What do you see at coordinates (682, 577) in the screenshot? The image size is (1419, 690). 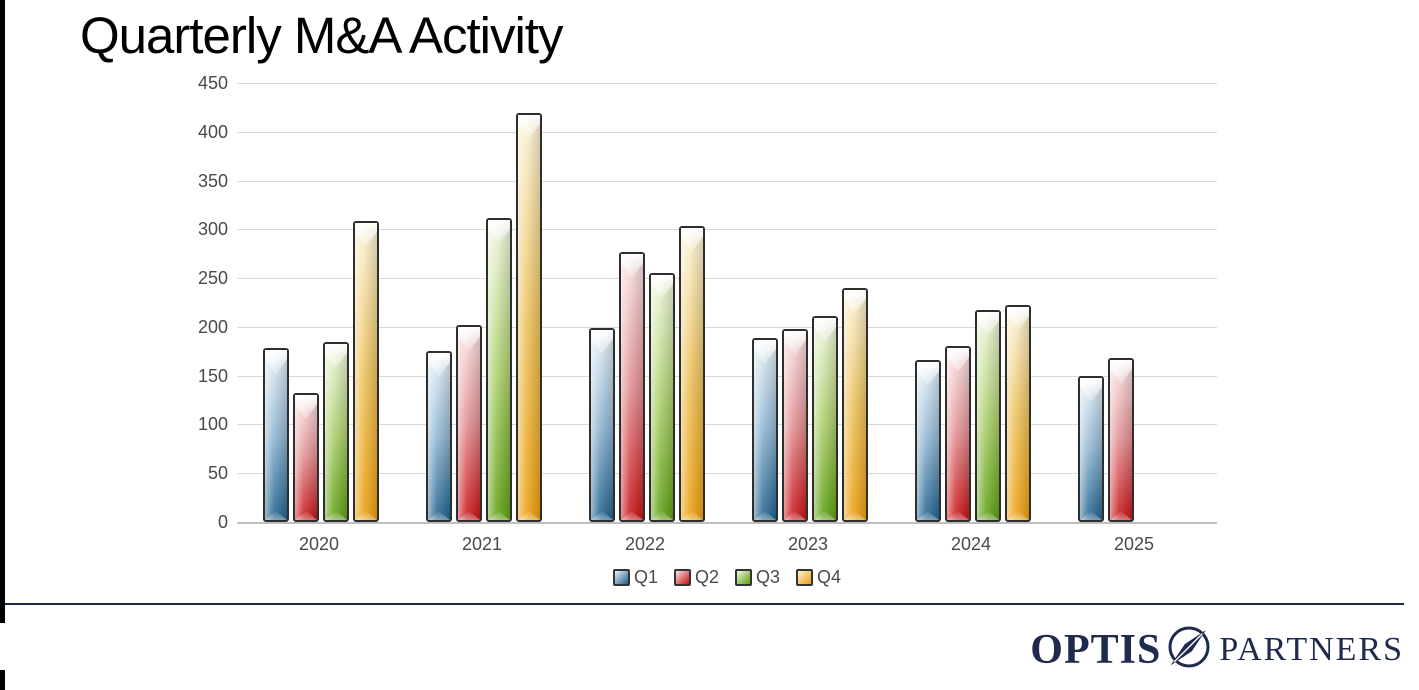 I see `legend-swatch-q2` at bounding box center [682, 577].